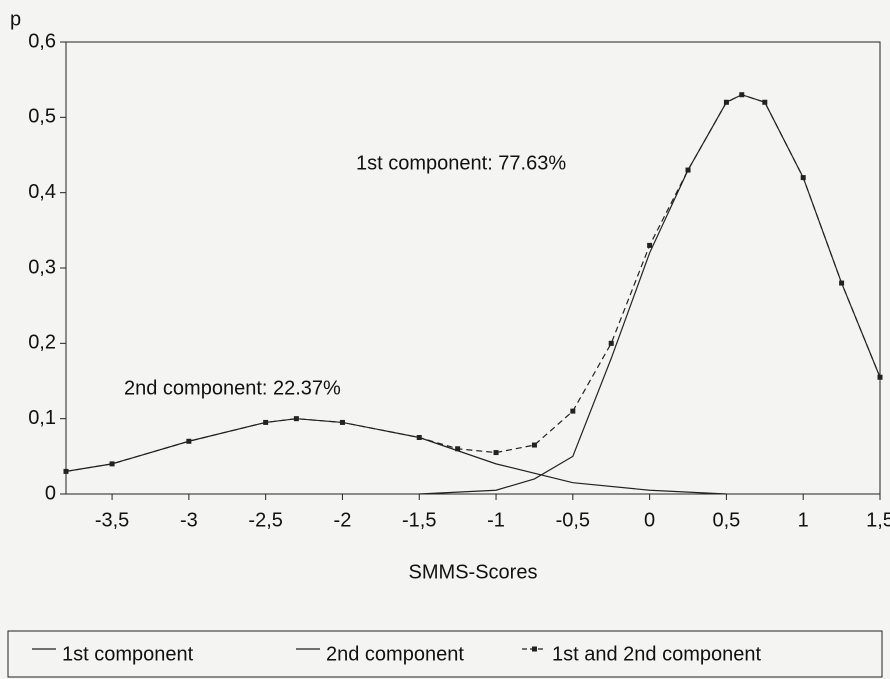 This screenshot has height=679, width=890. Describe the element at coordinates (189, 520) in the screenshot. I see `x-tick-label: -3` at that location.